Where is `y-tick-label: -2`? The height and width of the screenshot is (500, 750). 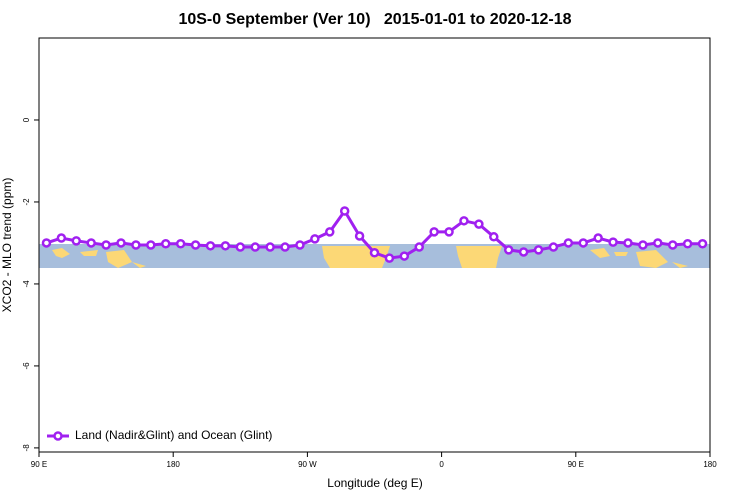 y-tick-label: -2 is located at coordinates (26, 202).